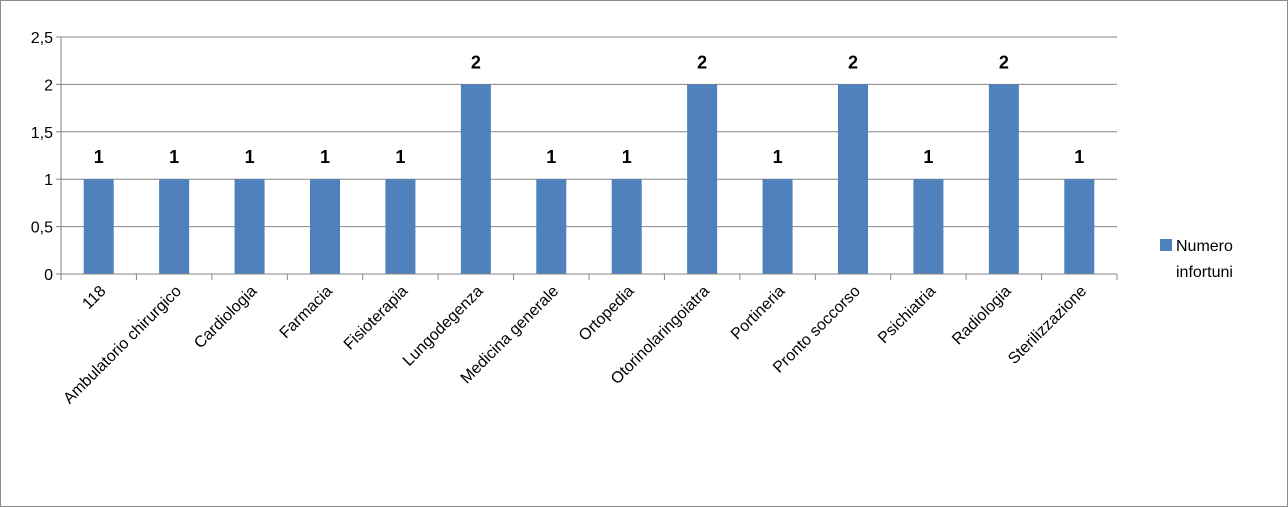 The height and width of the screenshot is (507, 1288). I want to click on x-tick-label: Psichiatria, so click(907, 315).